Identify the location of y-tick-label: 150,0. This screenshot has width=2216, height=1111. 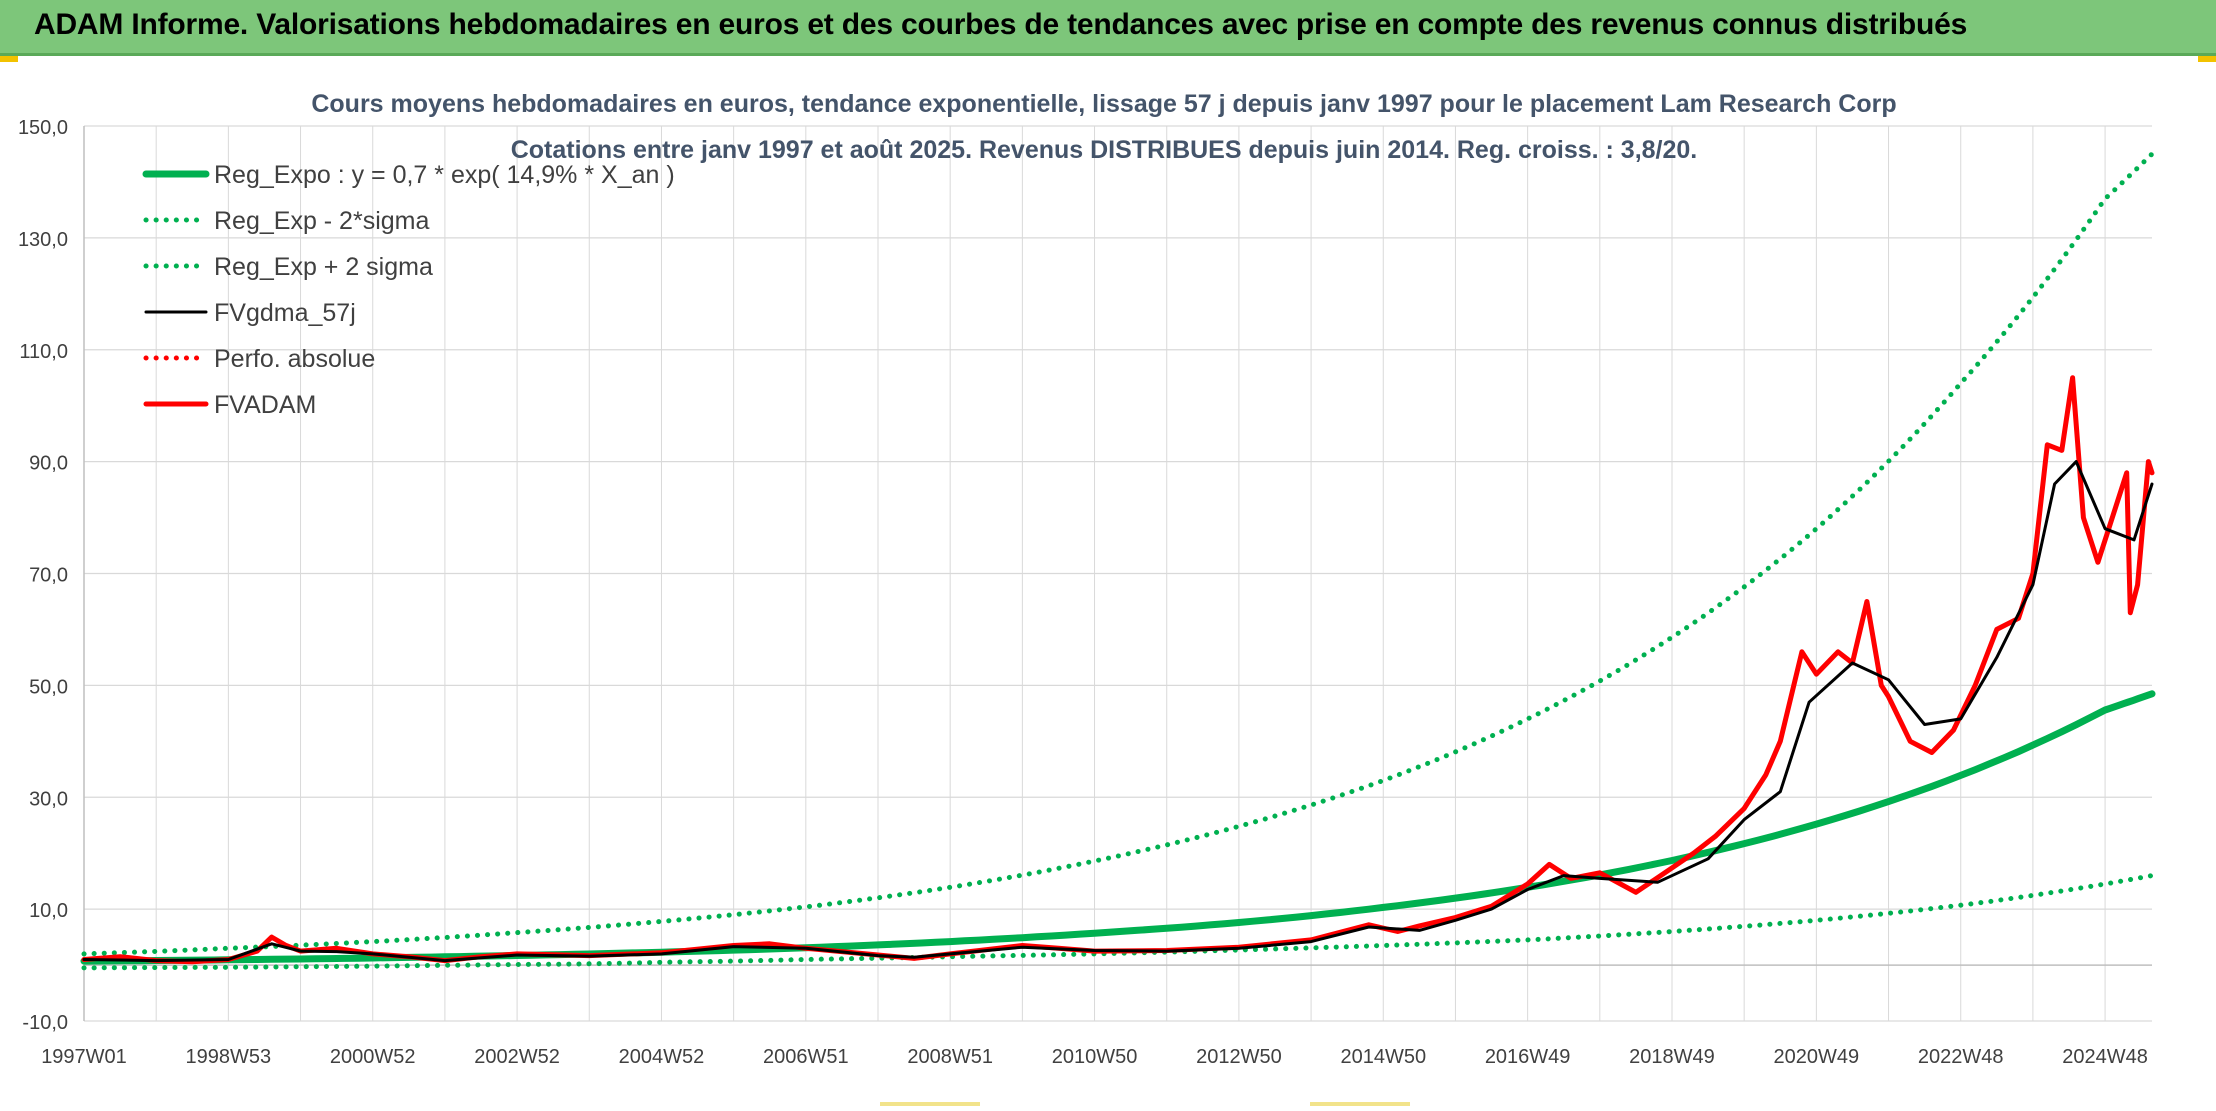
(43, 128).